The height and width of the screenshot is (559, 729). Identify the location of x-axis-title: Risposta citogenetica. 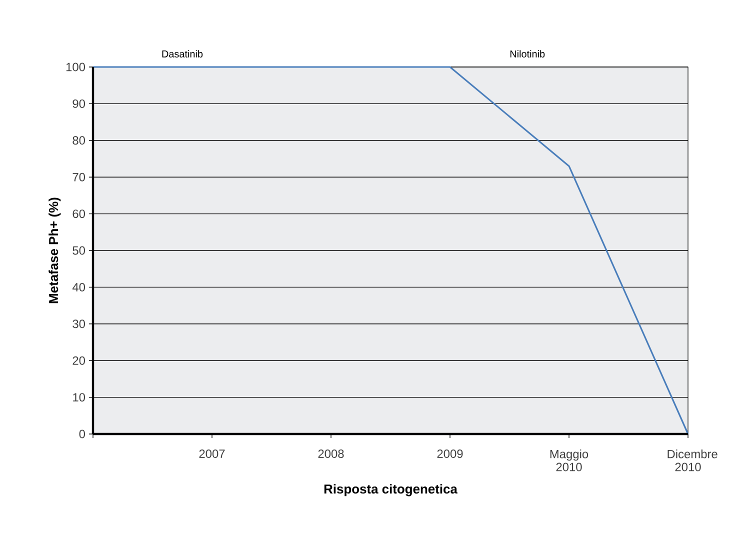
(391, 490).